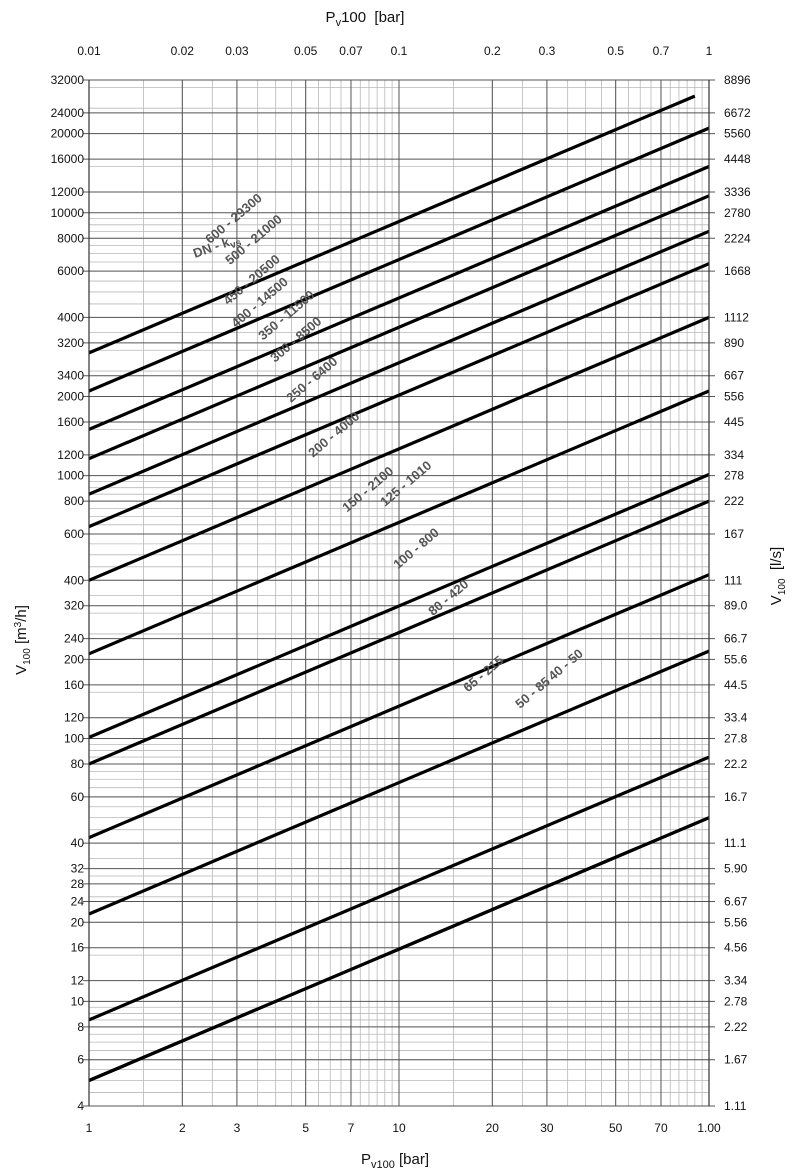 Image resolution: width=797 pixels, height=1174 pixels. Describe the element at coordinates (78, 797) in the screenshot. I see `y-left-tick-label: 60` at that location.